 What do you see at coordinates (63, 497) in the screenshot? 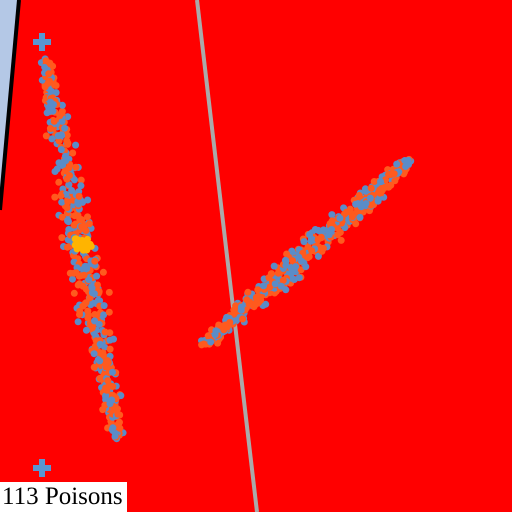
I see `poison-counter: 113 Poisons` at bounding box center [63, 497].